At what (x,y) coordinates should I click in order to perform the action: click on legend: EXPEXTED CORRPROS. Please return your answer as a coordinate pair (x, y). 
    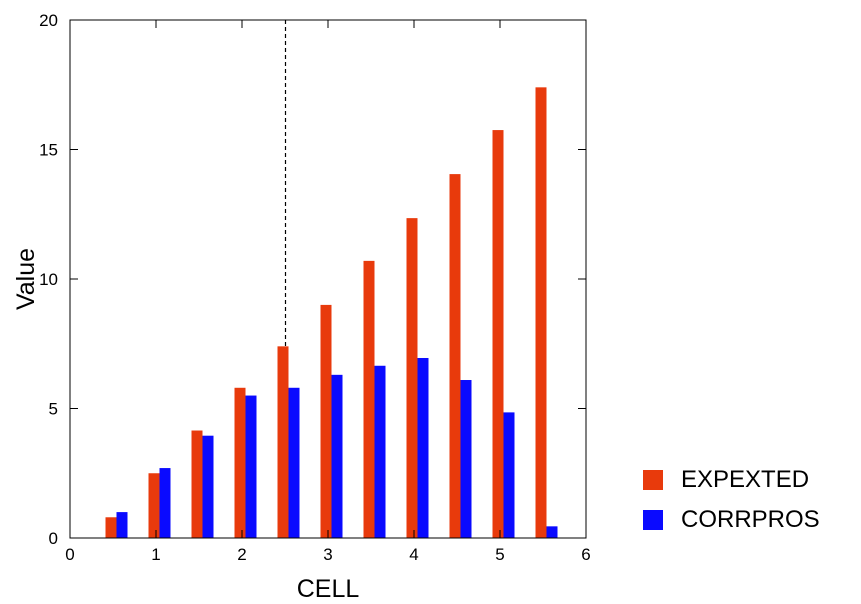
    Looking at the image, I should click on (731, 500).